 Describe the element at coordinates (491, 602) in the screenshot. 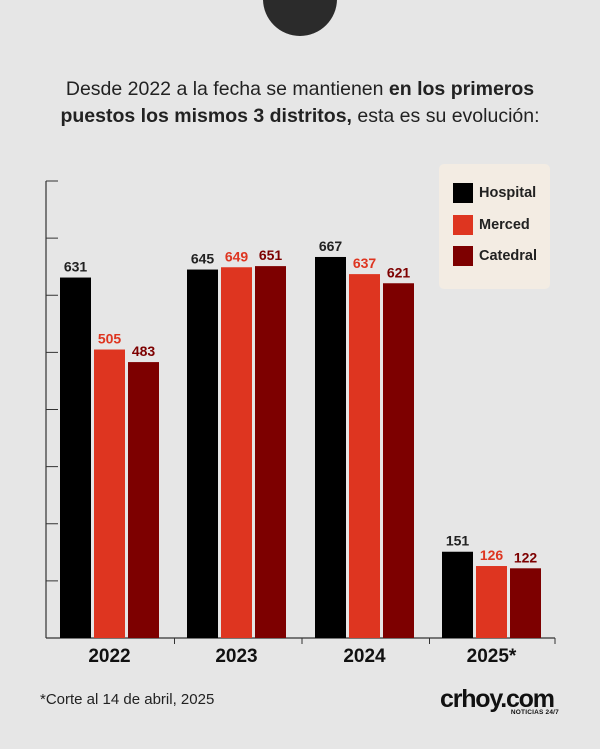

I see `bar-merced-2025*` at that location.